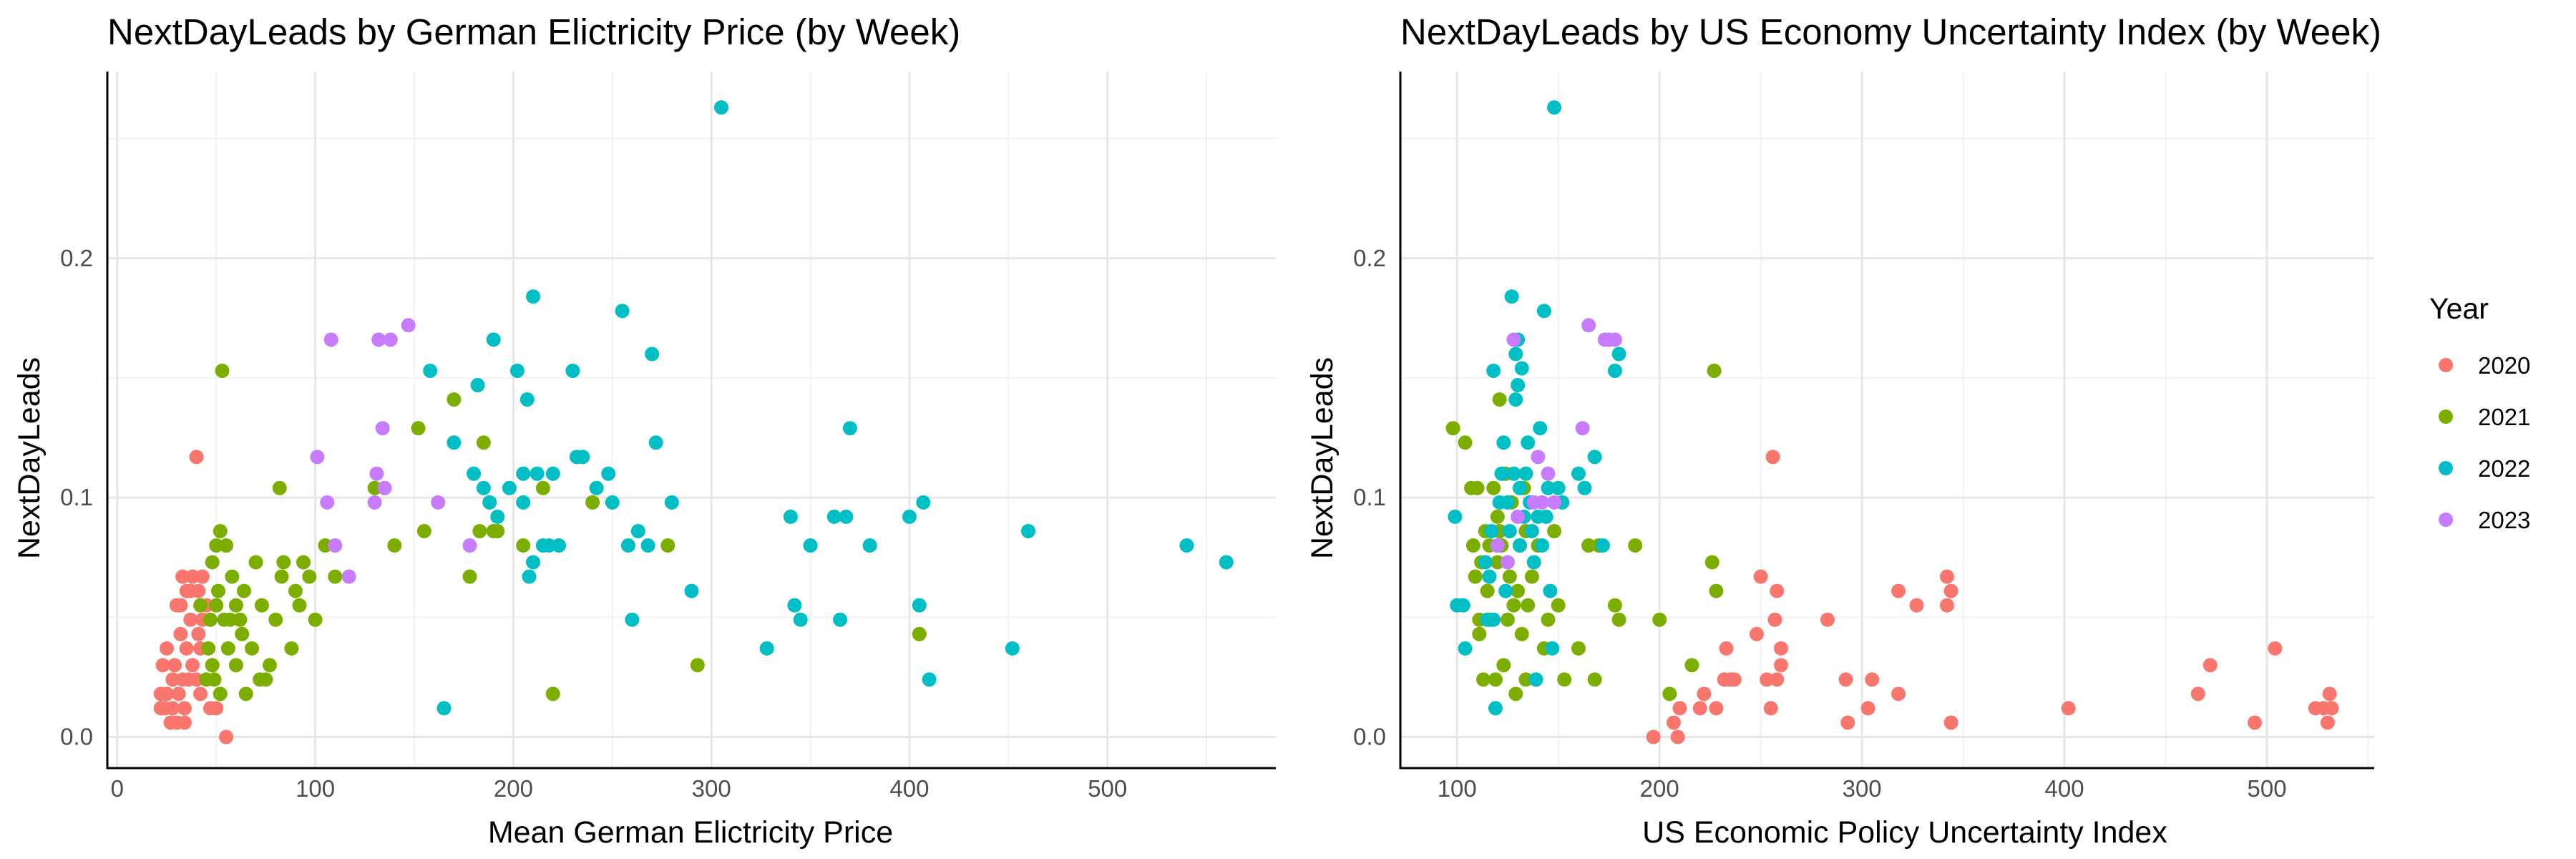 The image size is (2576, 859). What do you see at coordinates (2446, 520) in the screenshot?
I see `legend-swatch-2023` at bounding box center [2446, 520].